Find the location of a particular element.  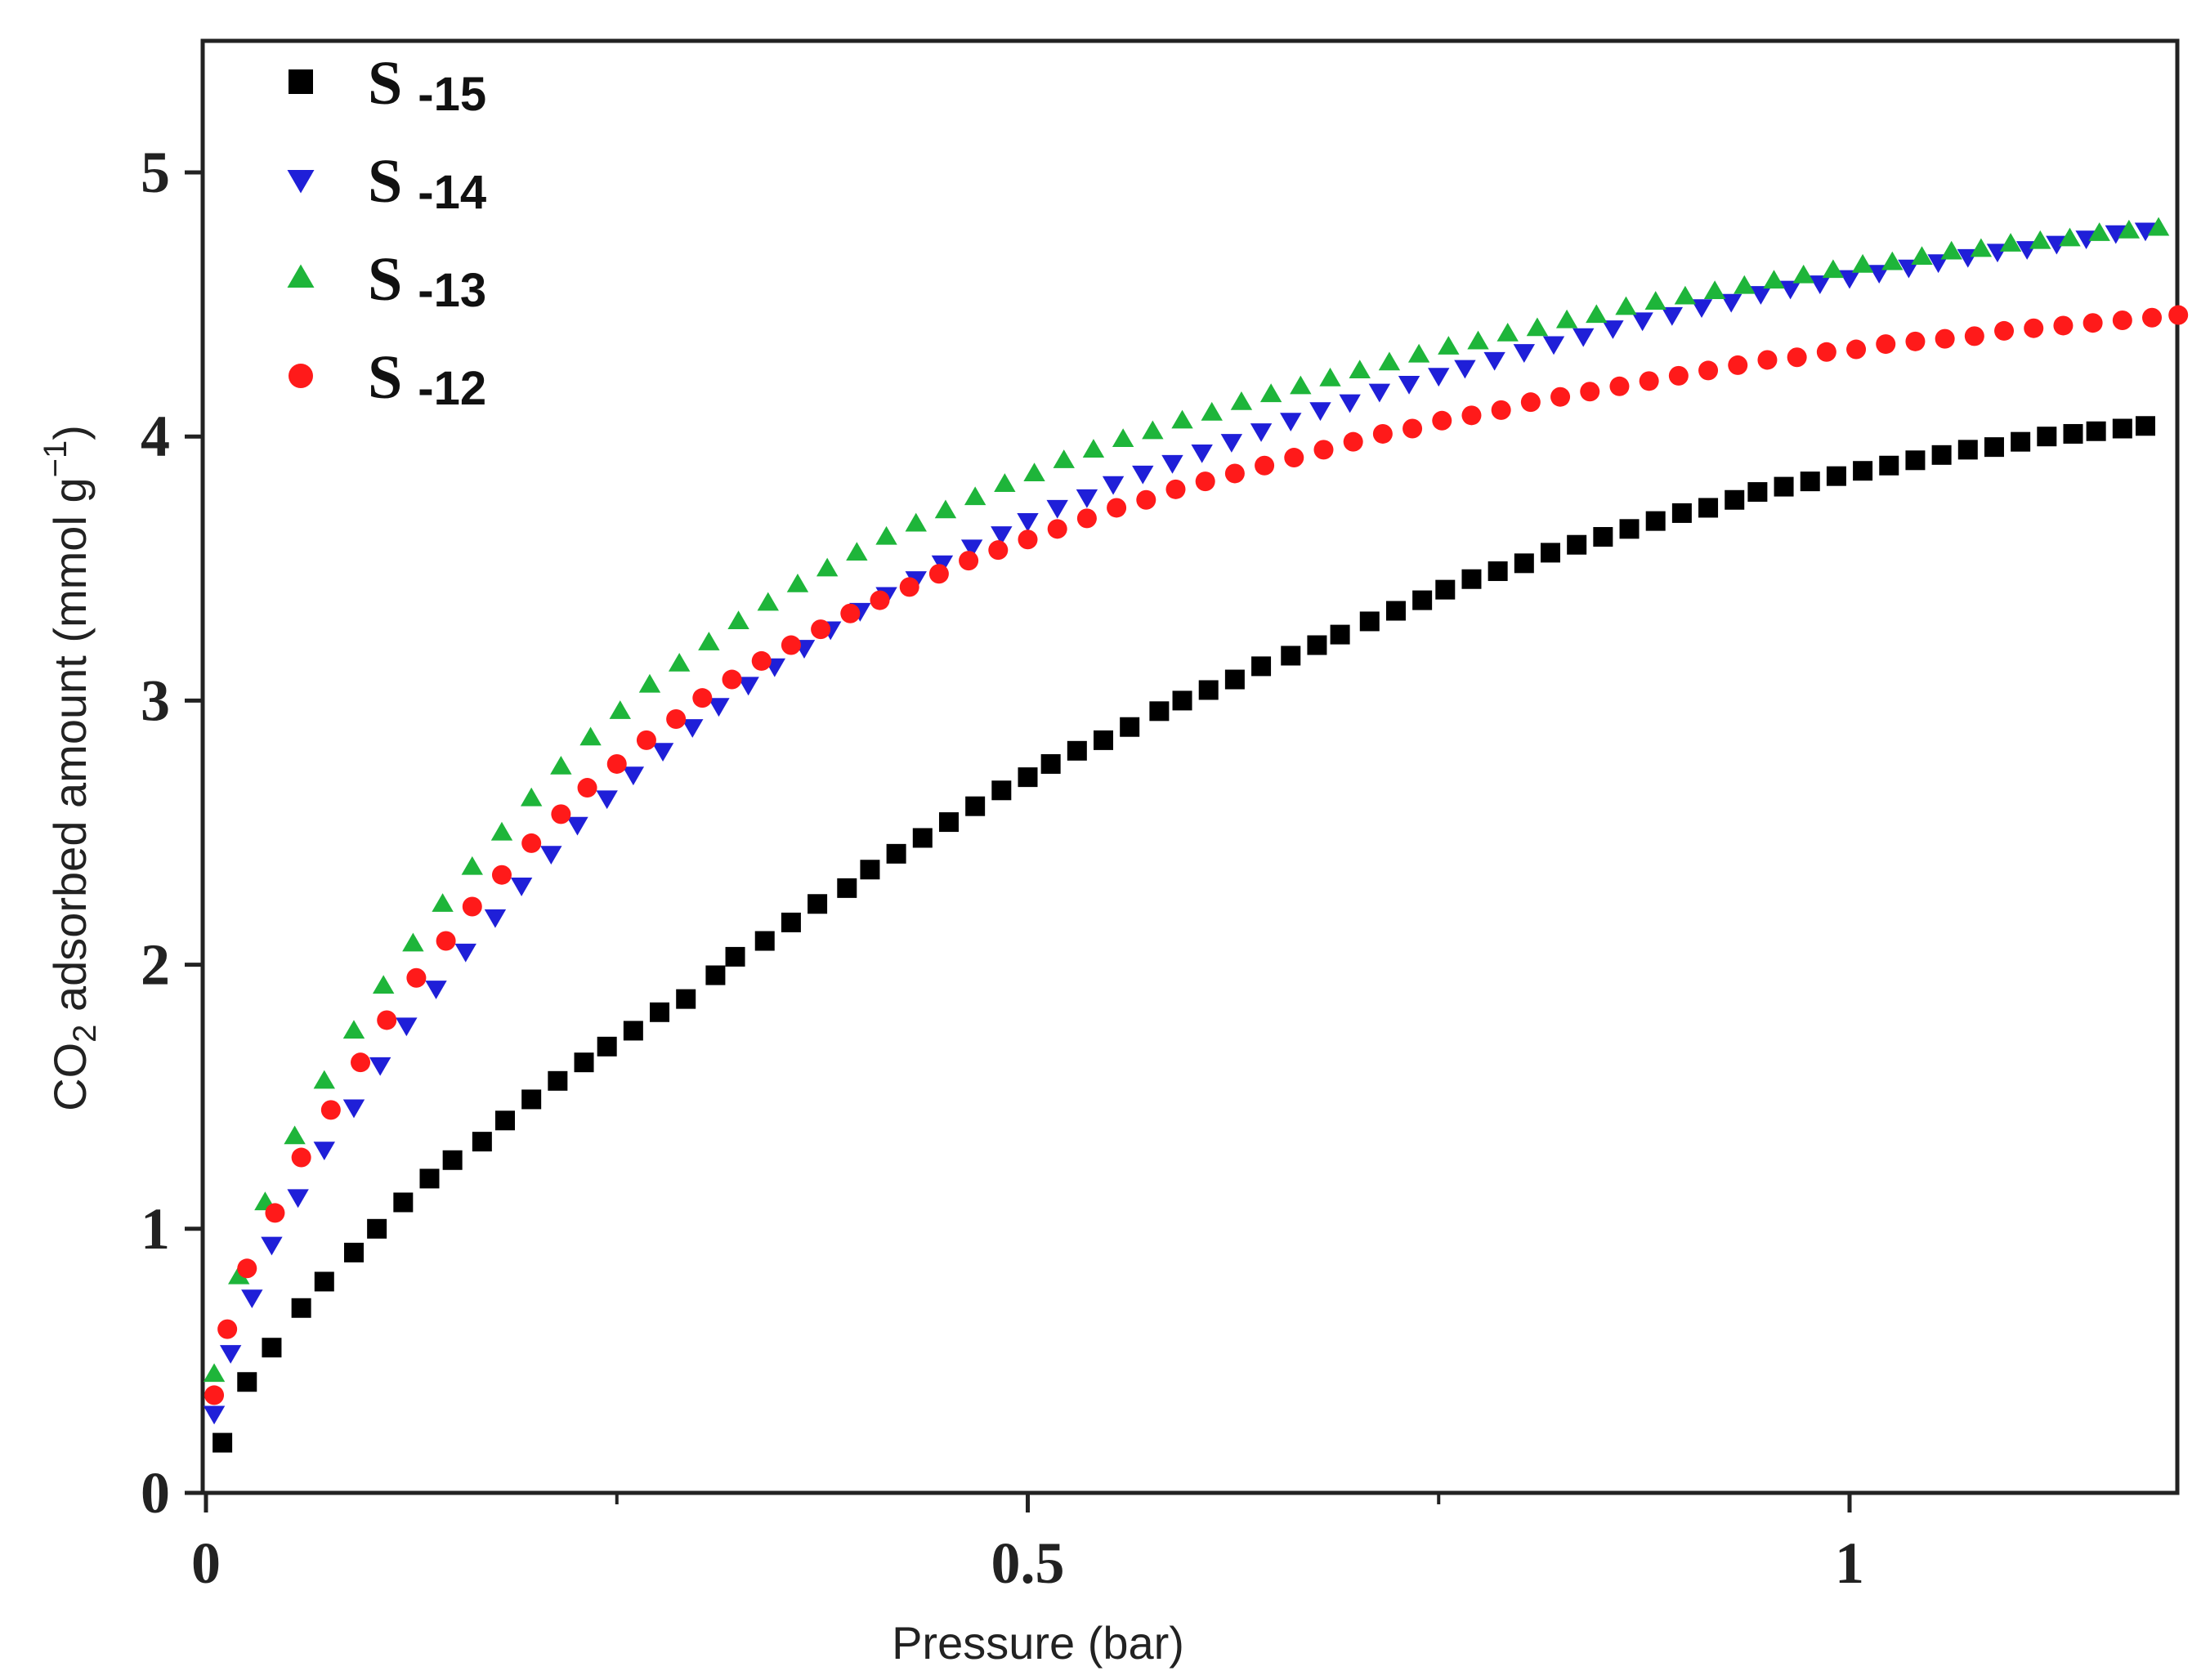

x-axis: 0 0.5 1 is located at coordinates (1027, 1545).